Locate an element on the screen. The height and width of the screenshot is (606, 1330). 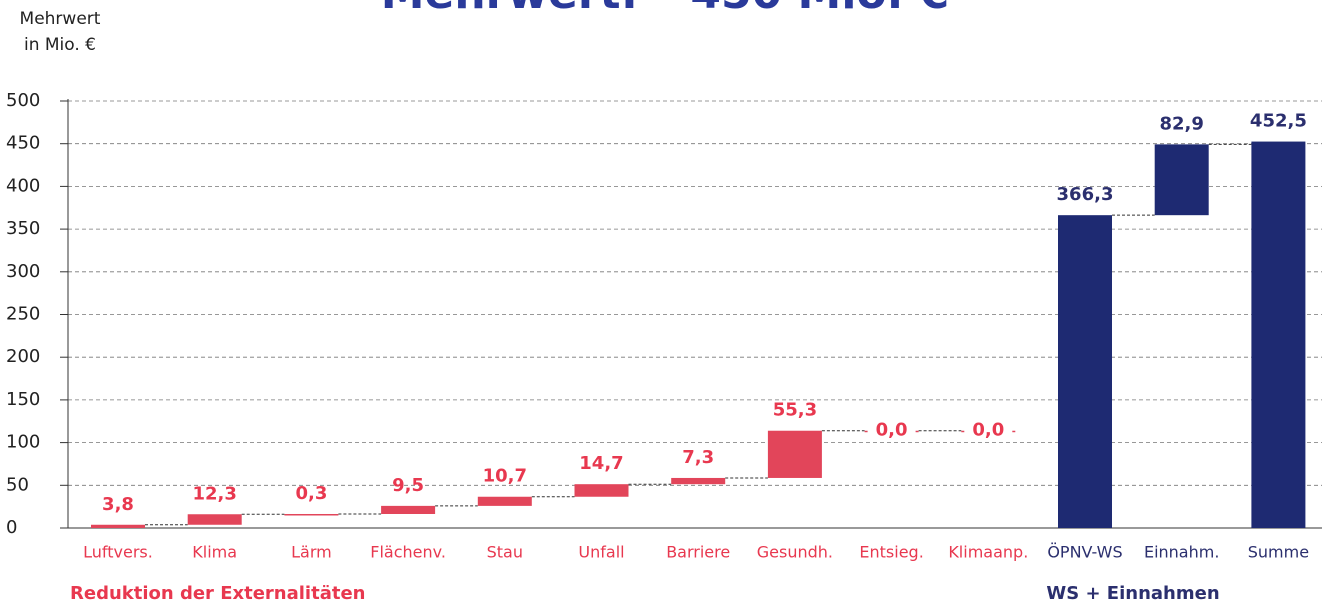
y-tick-label: 500 is located at coordinates (23, 100).